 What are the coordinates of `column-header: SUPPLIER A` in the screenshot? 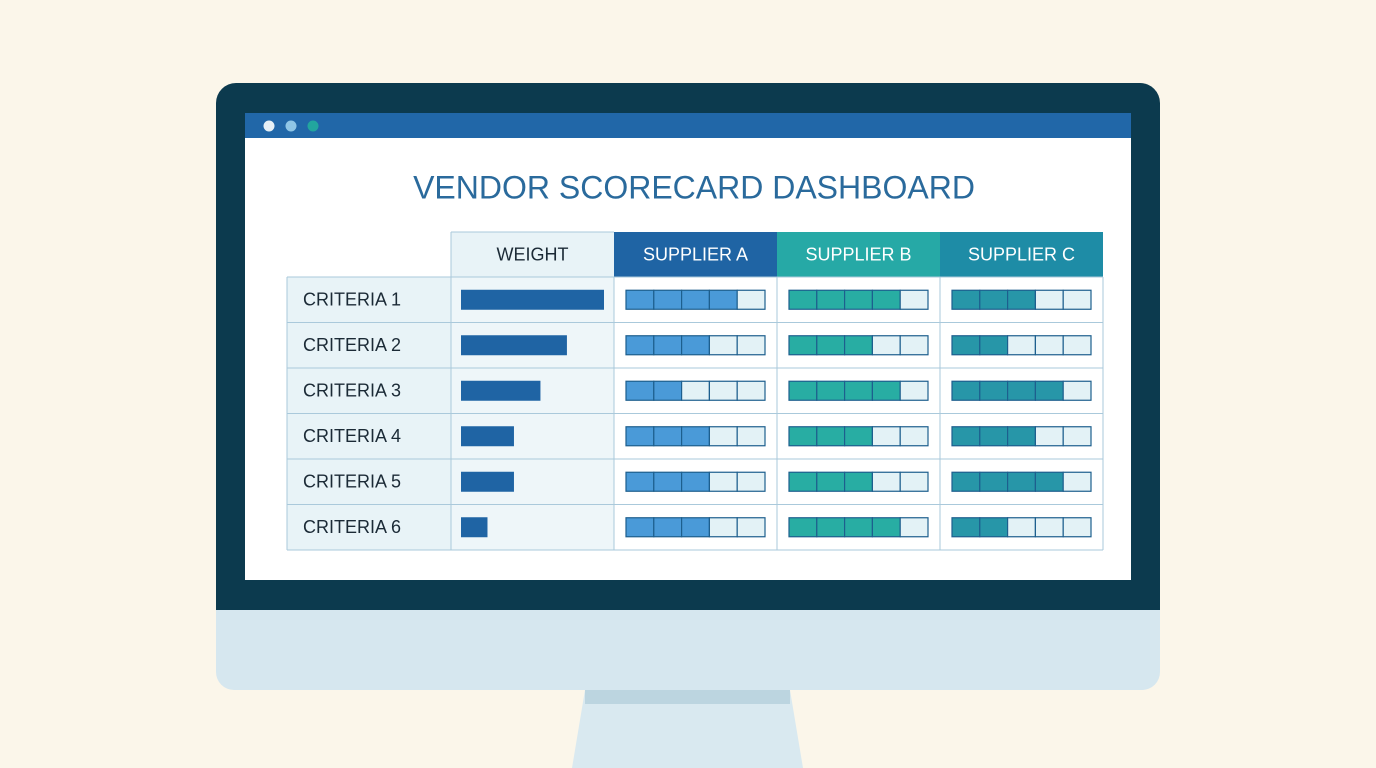 It's located at (695, 254).